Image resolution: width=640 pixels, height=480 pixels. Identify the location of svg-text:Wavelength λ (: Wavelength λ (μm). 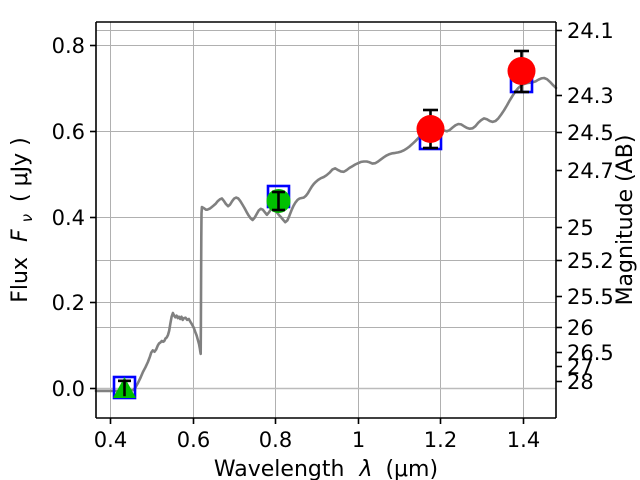
(326, 468).